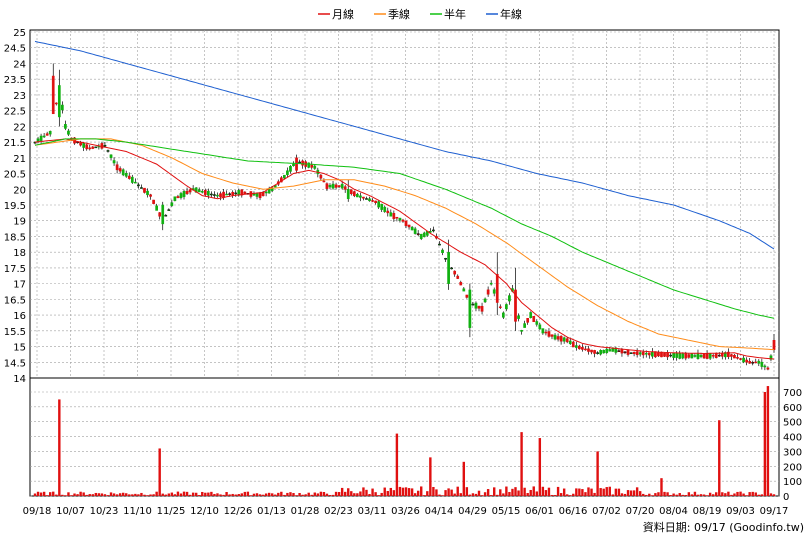 Image resolution: width=808 pixels, height=540 pixels. I want to click on volume-tick-label: 500, so click(792, 423).